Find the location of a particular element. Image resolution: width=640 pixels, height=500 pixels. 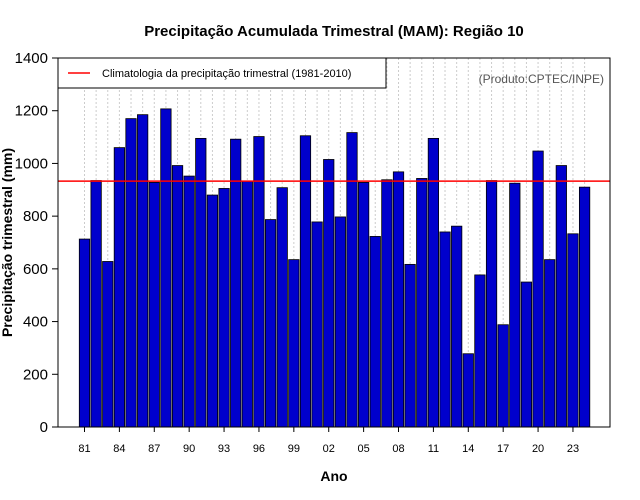

legend-box is located at coordinates (222, 73).